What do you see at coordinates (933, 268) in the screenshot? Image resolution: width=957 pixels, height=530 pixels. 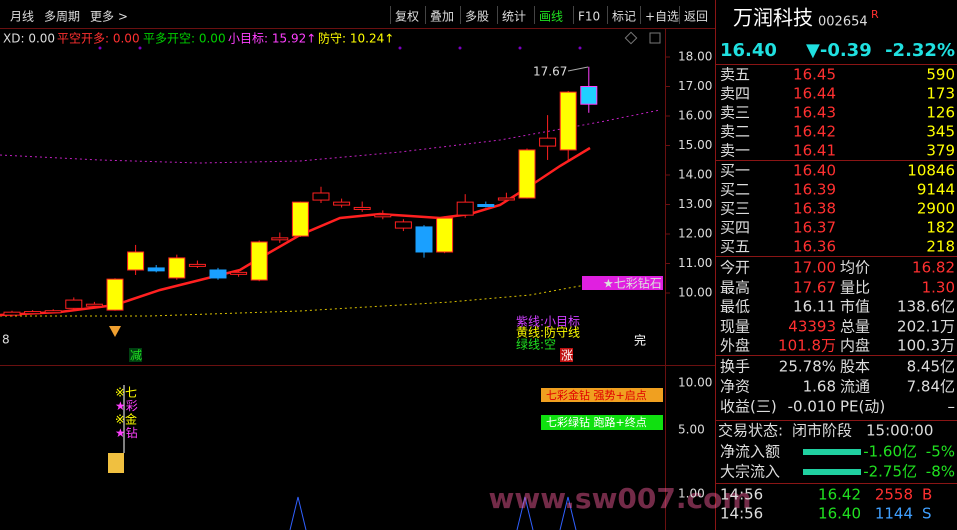 I see `stat-value: 16.82` at bounding box center [933, 268].